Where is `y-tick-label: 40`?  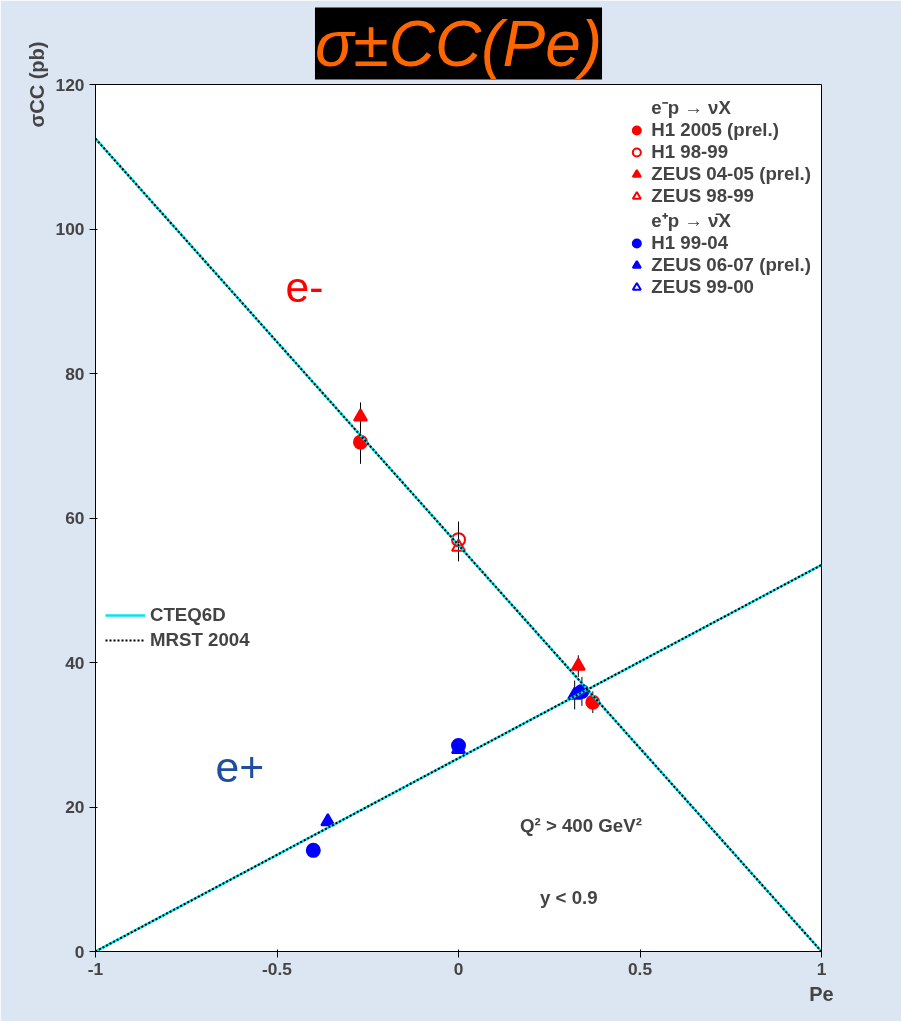
y-tick-label: 40 is located at coordinates (75, 662).